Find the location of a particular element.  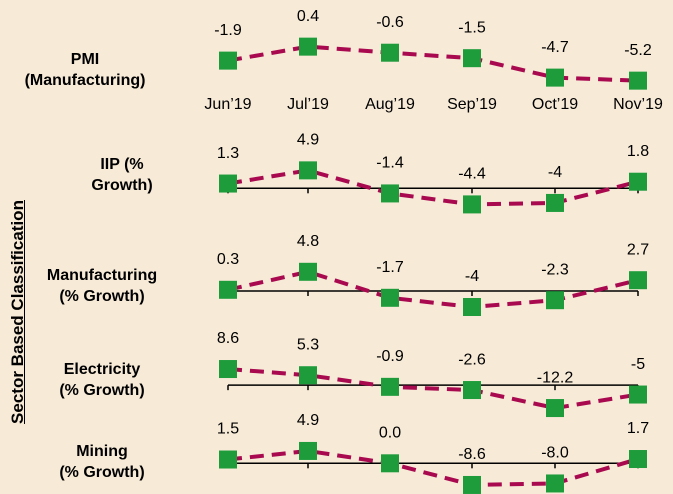

value-label: -4.7 is located at coordinates (555, 47).